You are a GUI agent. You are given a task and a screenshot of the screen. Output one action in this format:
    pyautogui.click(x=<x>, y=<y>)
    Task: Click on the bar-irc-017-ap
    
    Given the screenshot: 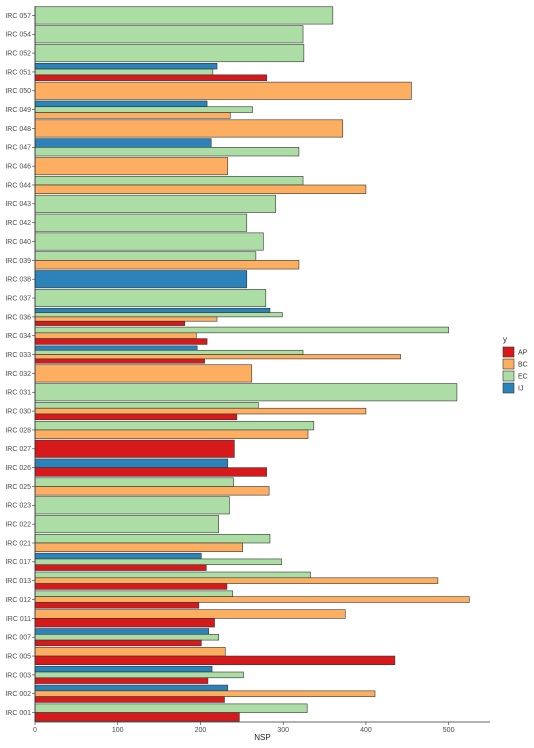 What is the action you would take?
    pyautogui.click(x=120, y=567)
    